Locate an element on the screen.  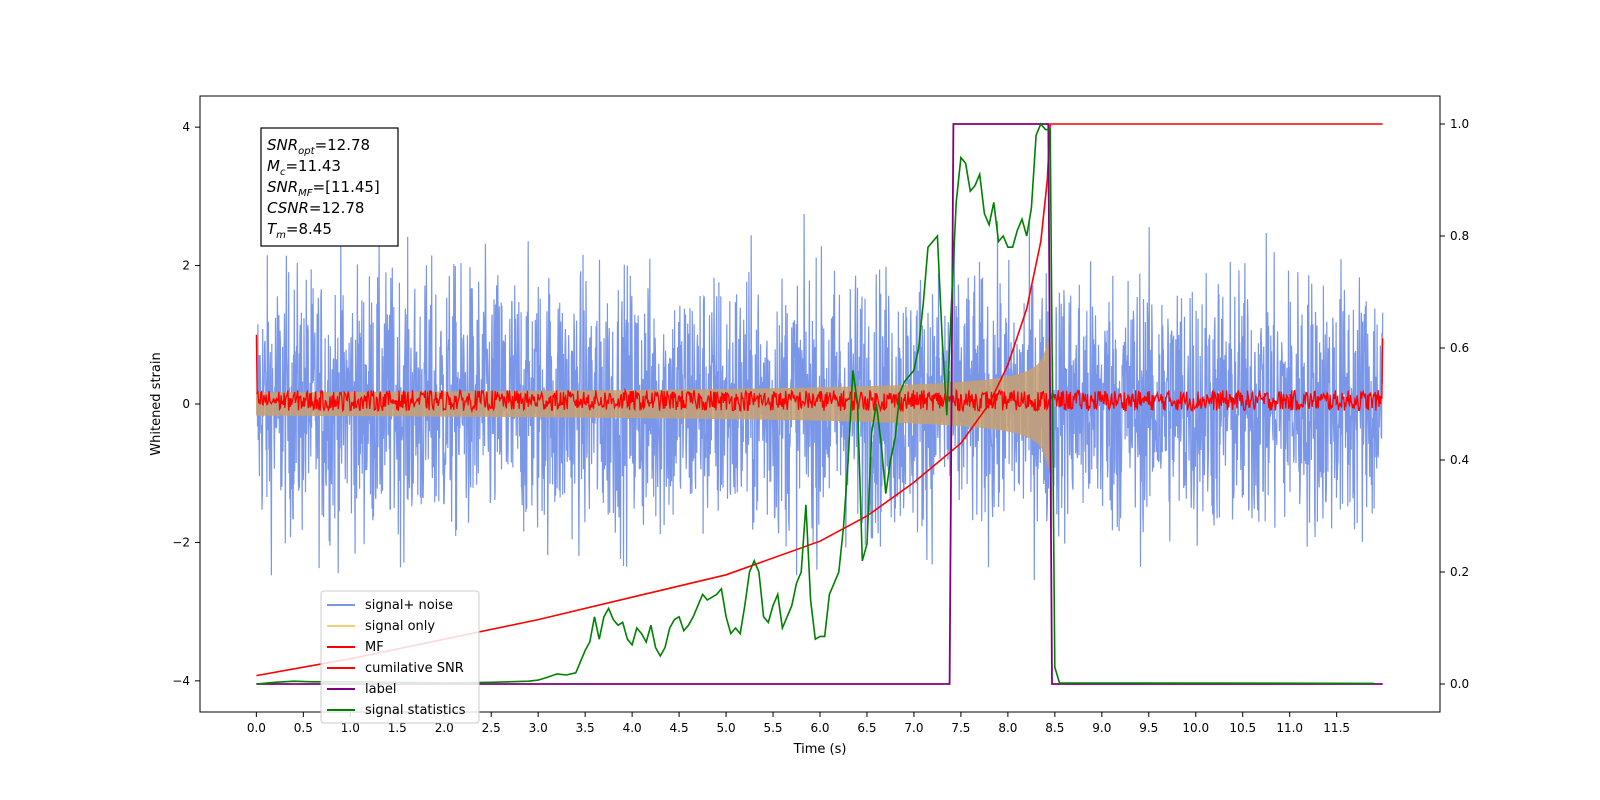
y-right-tick-label: 0.6 is located at coordinates (1459, 348).